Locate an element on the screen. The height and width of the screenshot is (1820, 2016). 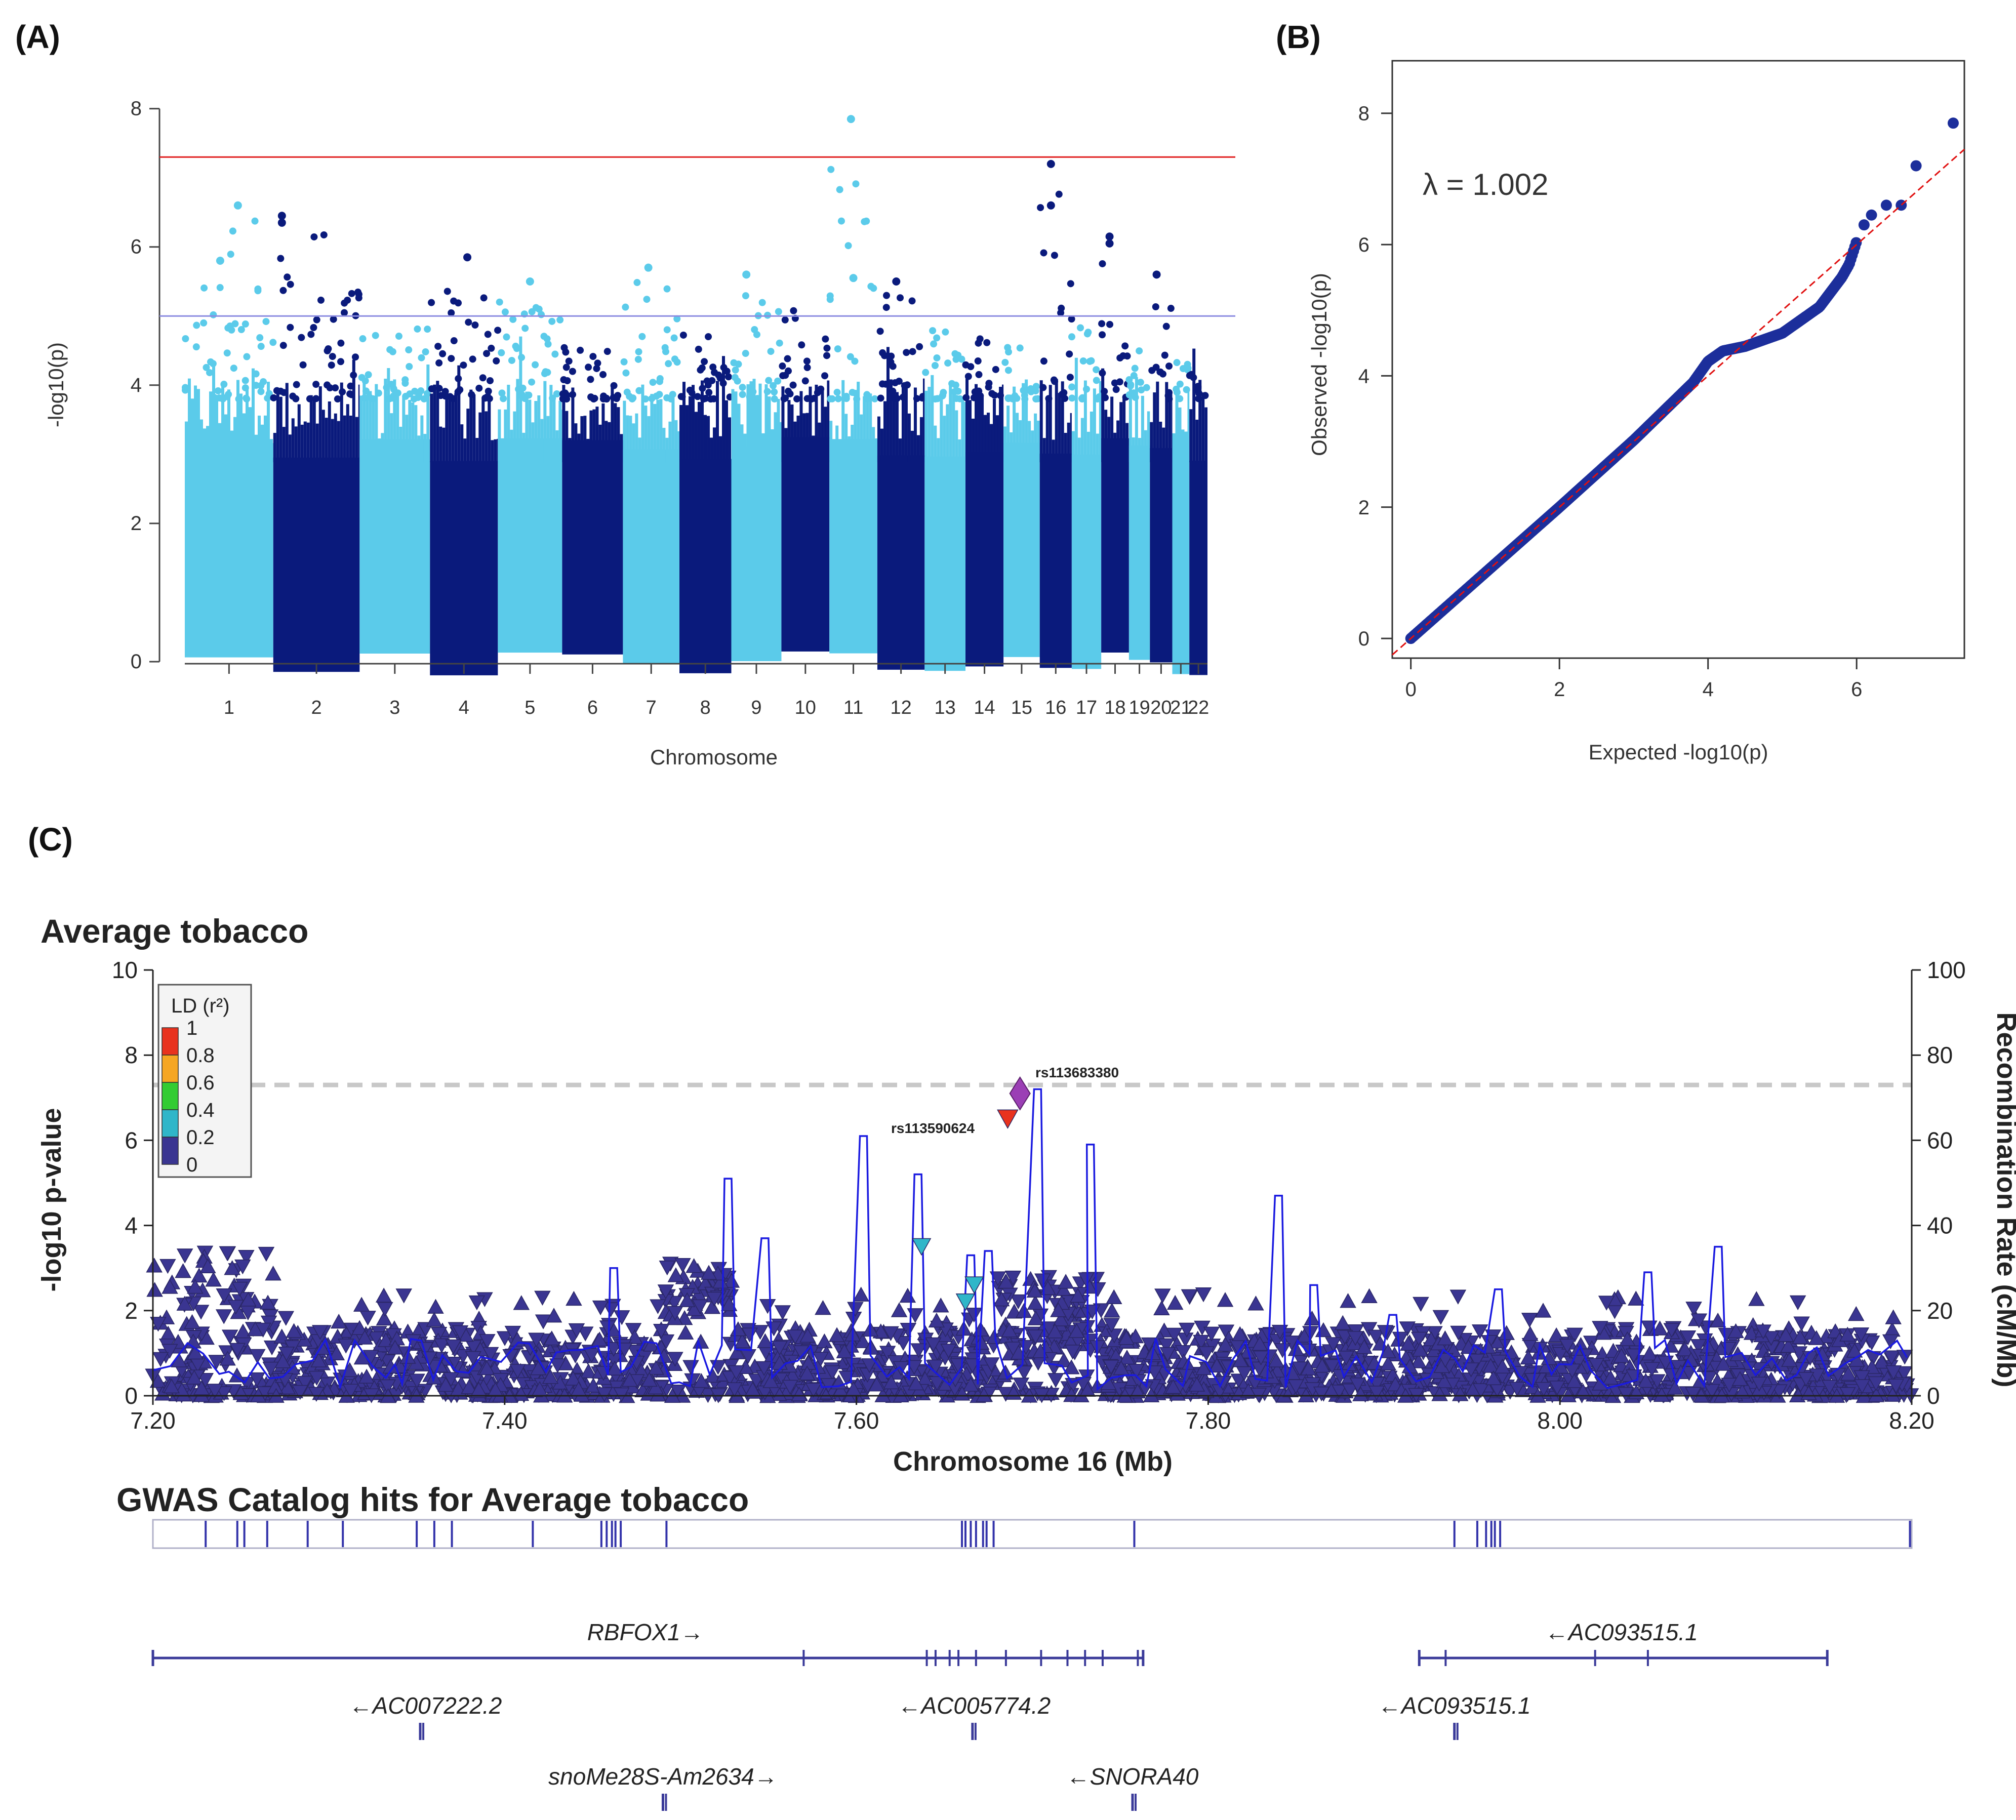
regional-x-tick-label: 8.20 is located at coordinates (1912, 1420).